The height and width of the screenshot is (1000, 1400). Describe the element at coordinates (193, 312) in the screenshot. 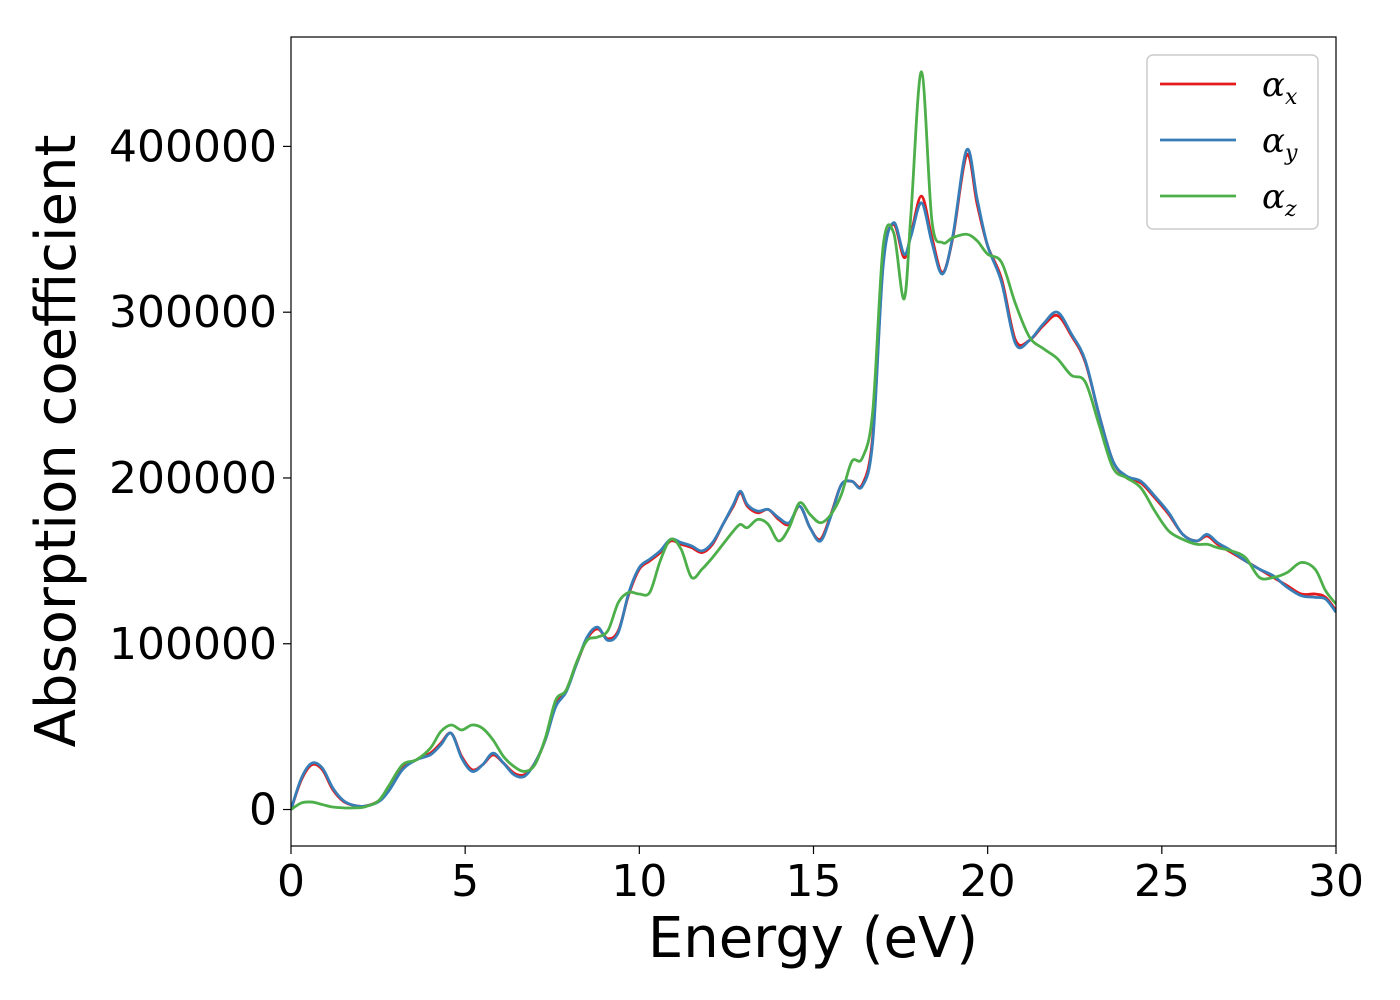

I see `y-tick-label: 300000` at that location.